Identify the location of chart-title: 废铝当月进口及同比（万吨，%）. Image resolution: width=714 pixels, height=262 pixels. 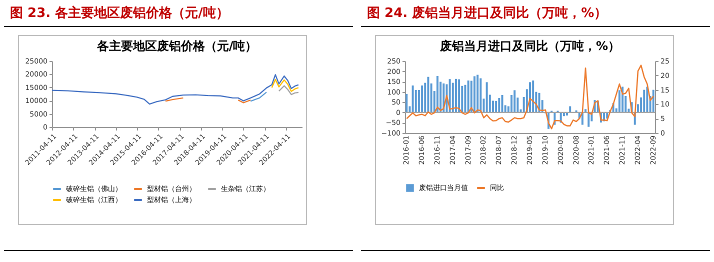
(529, 46).